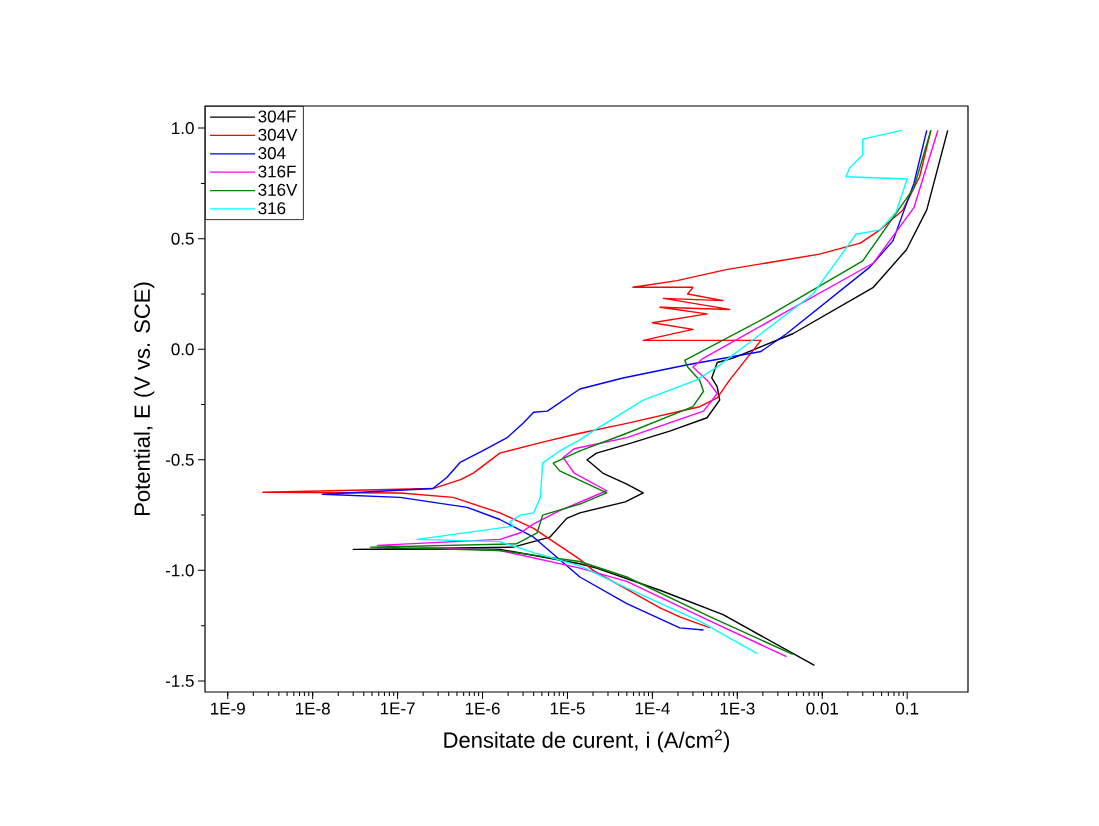 Image resolution: width=1099 pixels, height=826 pixels. What do you see at coordinates (277, 171) in the screenshot?
I see `legend-label: 316F` at bounding box center [277, 171].